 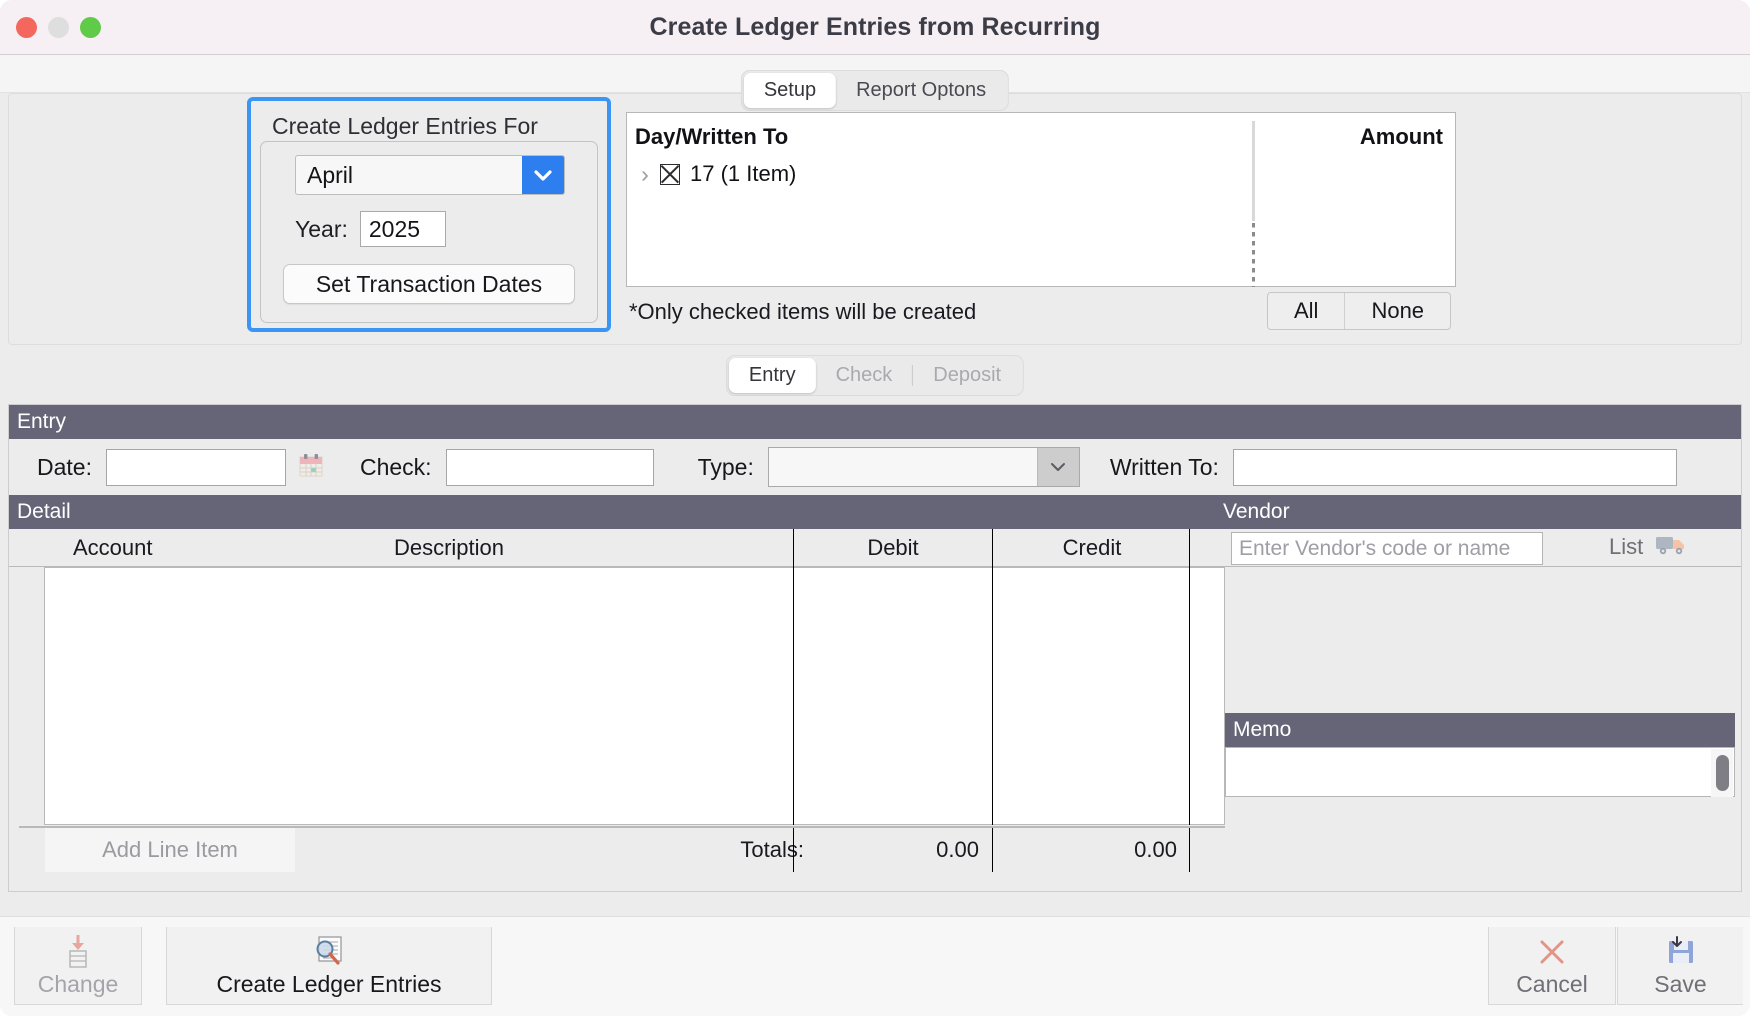 What do you see at coordinates (875, 512) in the screenshot?
I see `detail-section-header: Detail Vendor` at bounding box center [875, 512].